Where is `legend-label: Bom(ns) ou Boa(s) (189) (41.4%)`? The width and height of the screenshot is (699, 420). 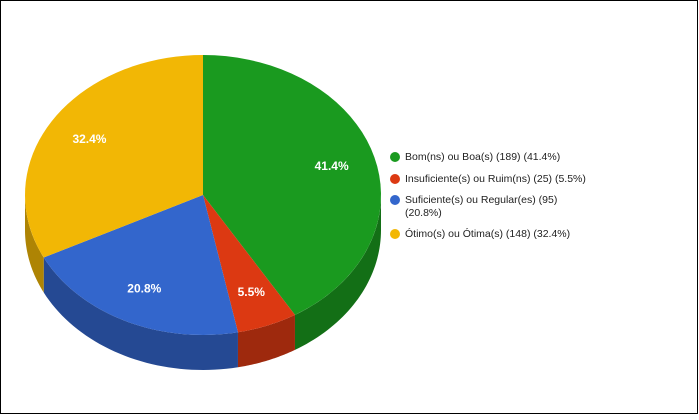 legend-label: Bom(ns) ou Boa(s) (189) (41.4%) is located at coordinates (483, 157).